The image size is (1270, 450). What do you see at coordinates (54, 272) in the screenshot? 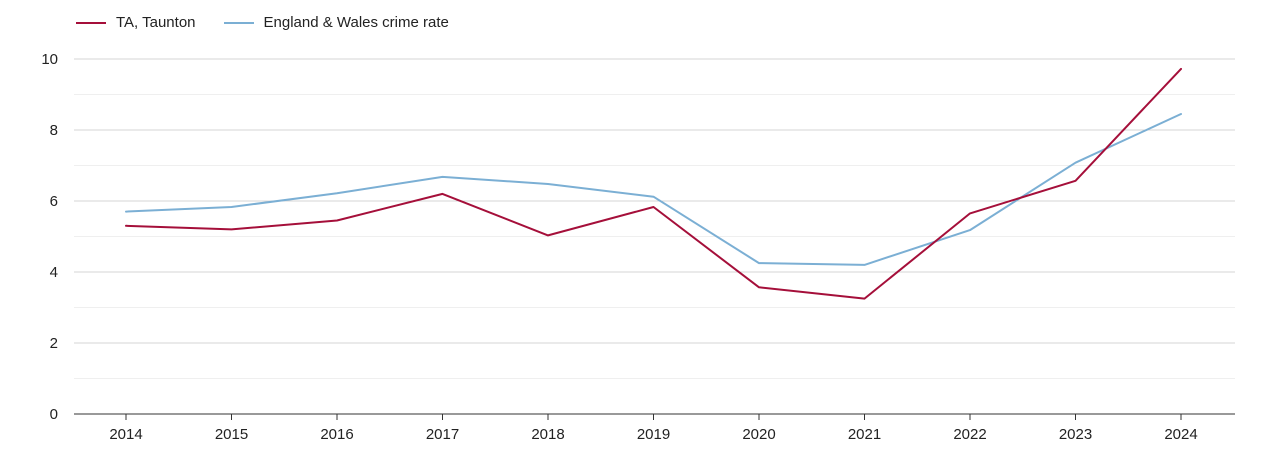
I see `y-tick-label: 4` at bounding box center [54, 272].